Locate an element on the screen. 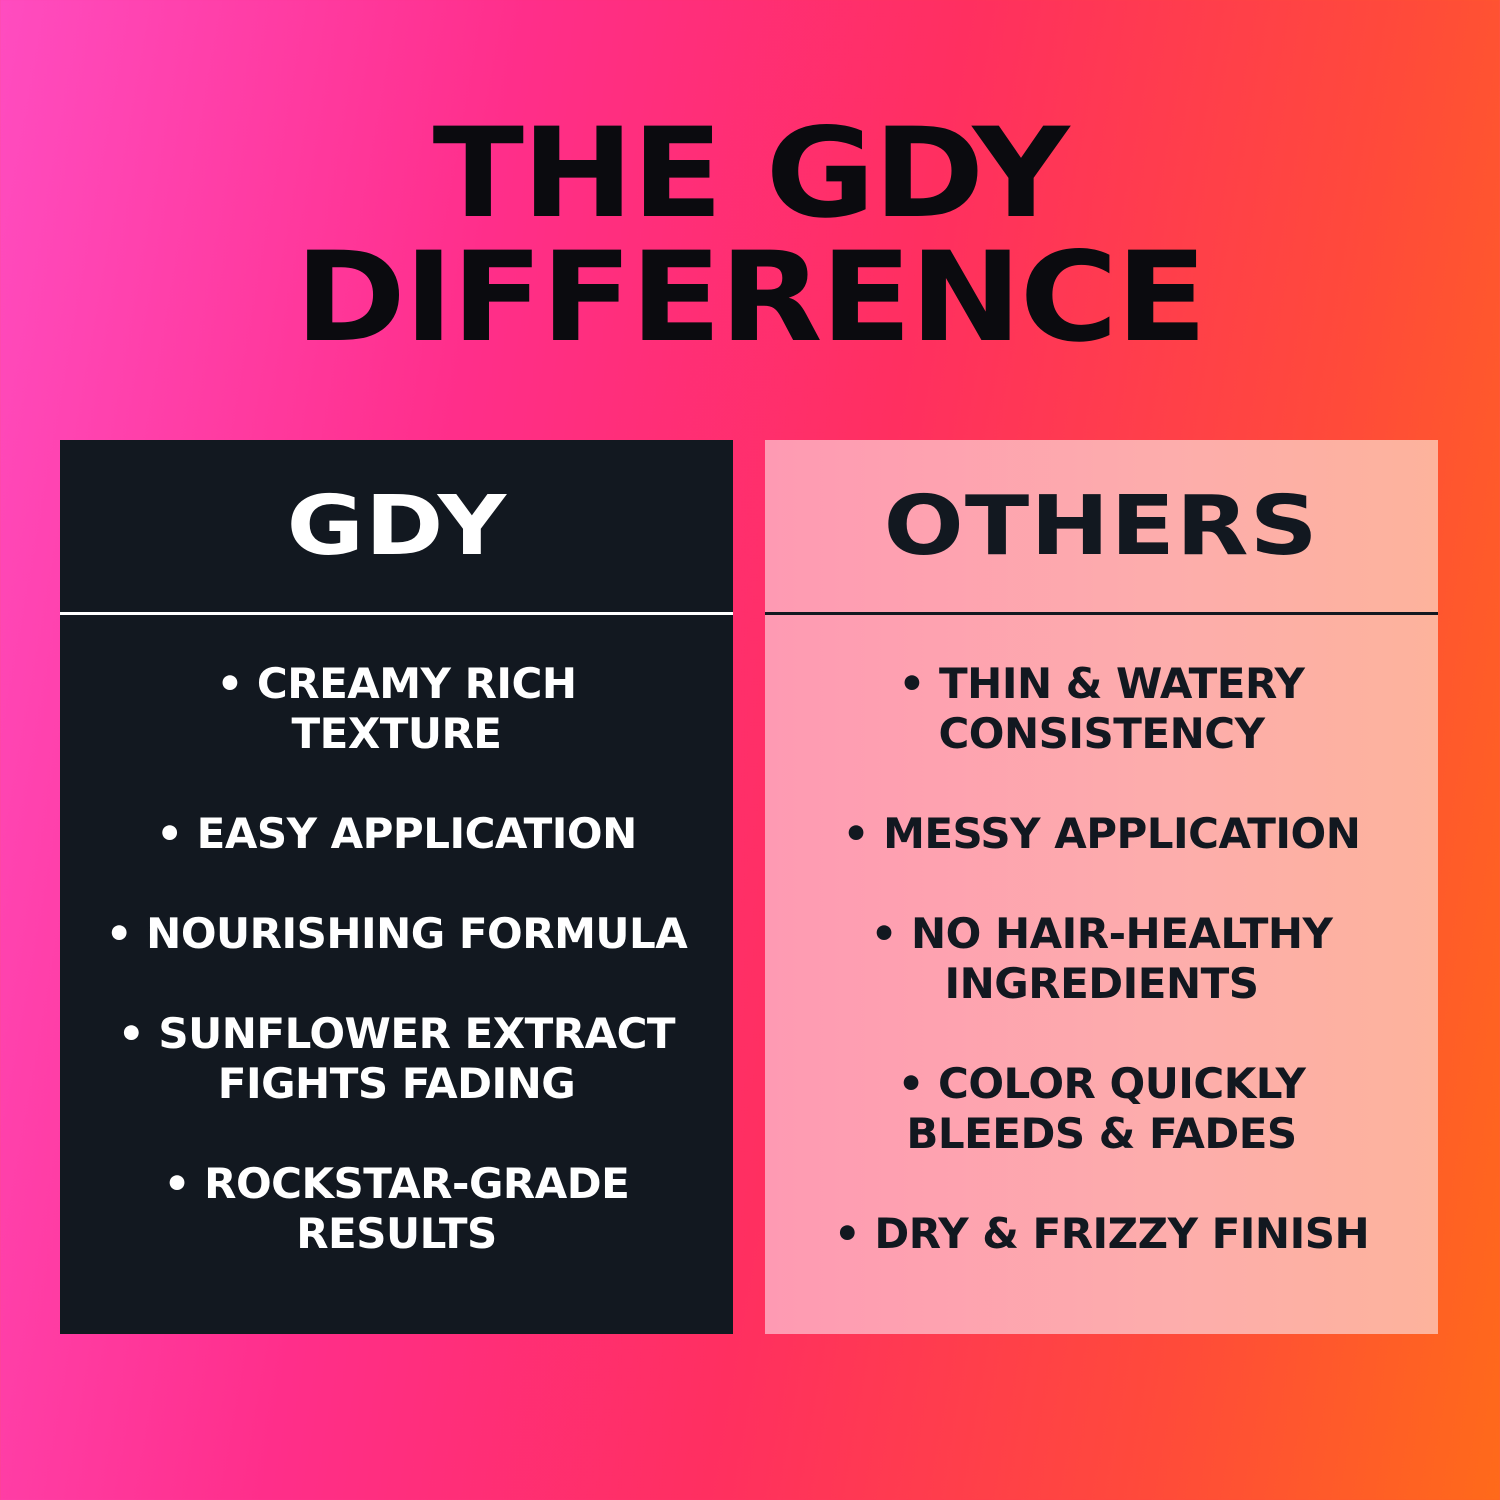  list-item: • CREAMY RICH TEXTURE is located at coordinates (396, 708).